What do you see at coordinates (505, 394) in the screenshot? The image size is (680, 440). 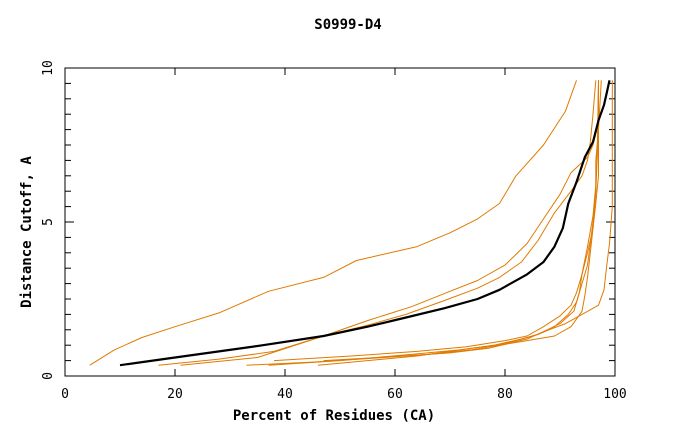 I see `x-tick-label: 80` at bounding box center [505, 394].